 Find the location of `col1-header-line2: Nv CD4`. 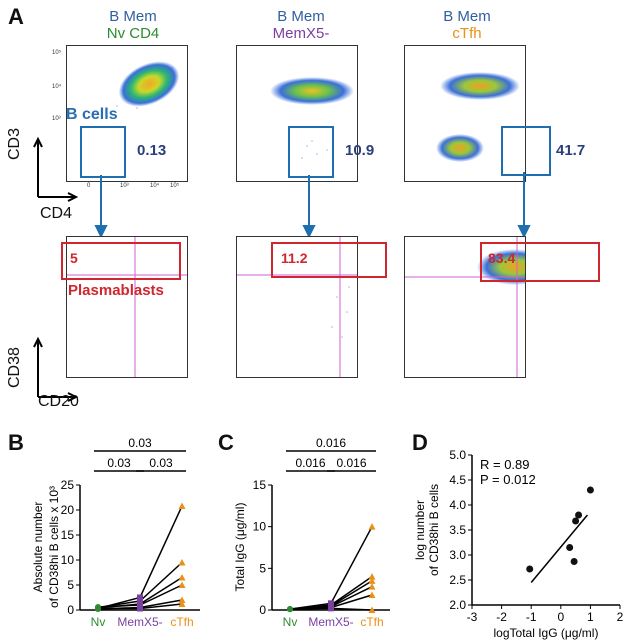

col1-header-line2: Nv CD4 is located at coordinates (133, 33).